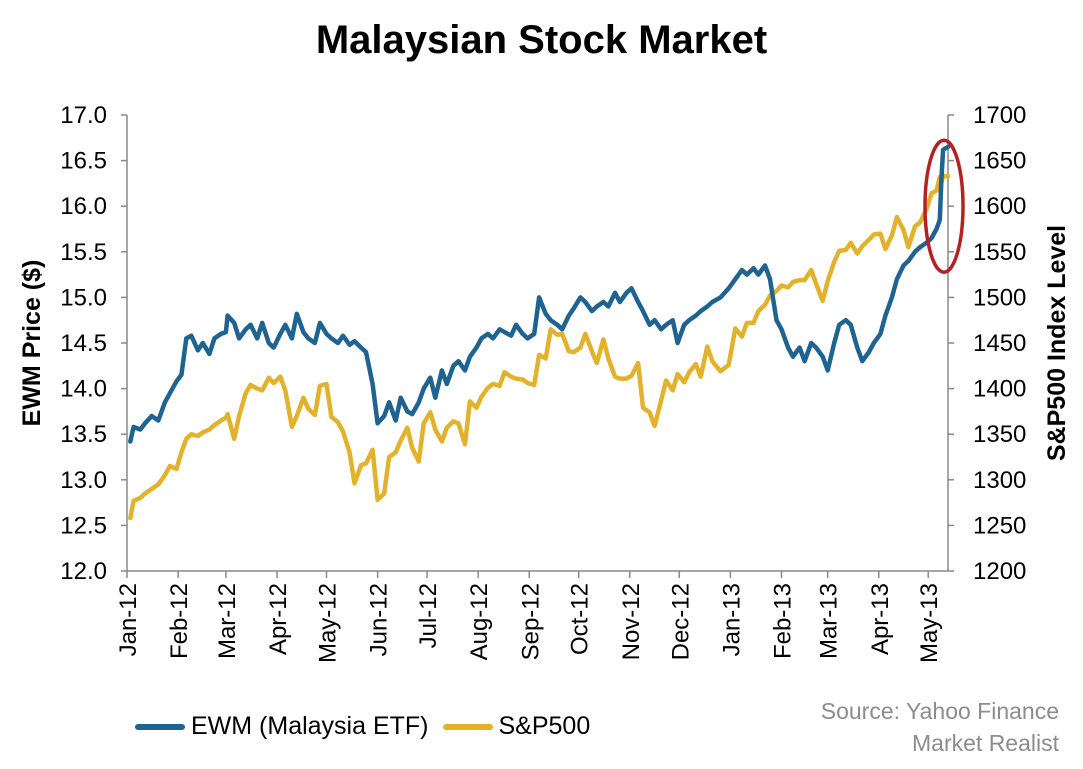 The image size is (1083, 769). What do you see at coordinates (731, 619) in the screenshot?
I see `x-tick-label: Jan-13` at bounding box center [731, 619].